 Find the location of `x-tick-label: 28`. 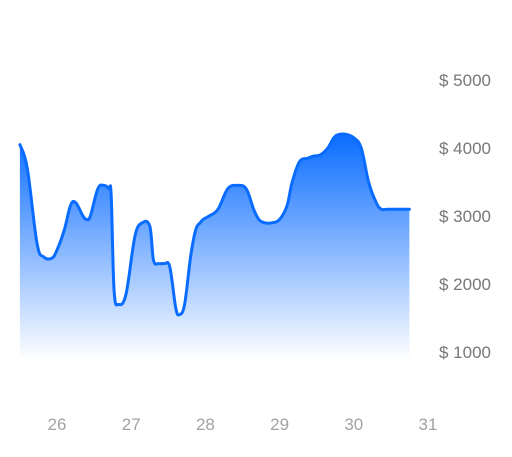

x-tick-label: 28 is located at coordinates (205, 424).